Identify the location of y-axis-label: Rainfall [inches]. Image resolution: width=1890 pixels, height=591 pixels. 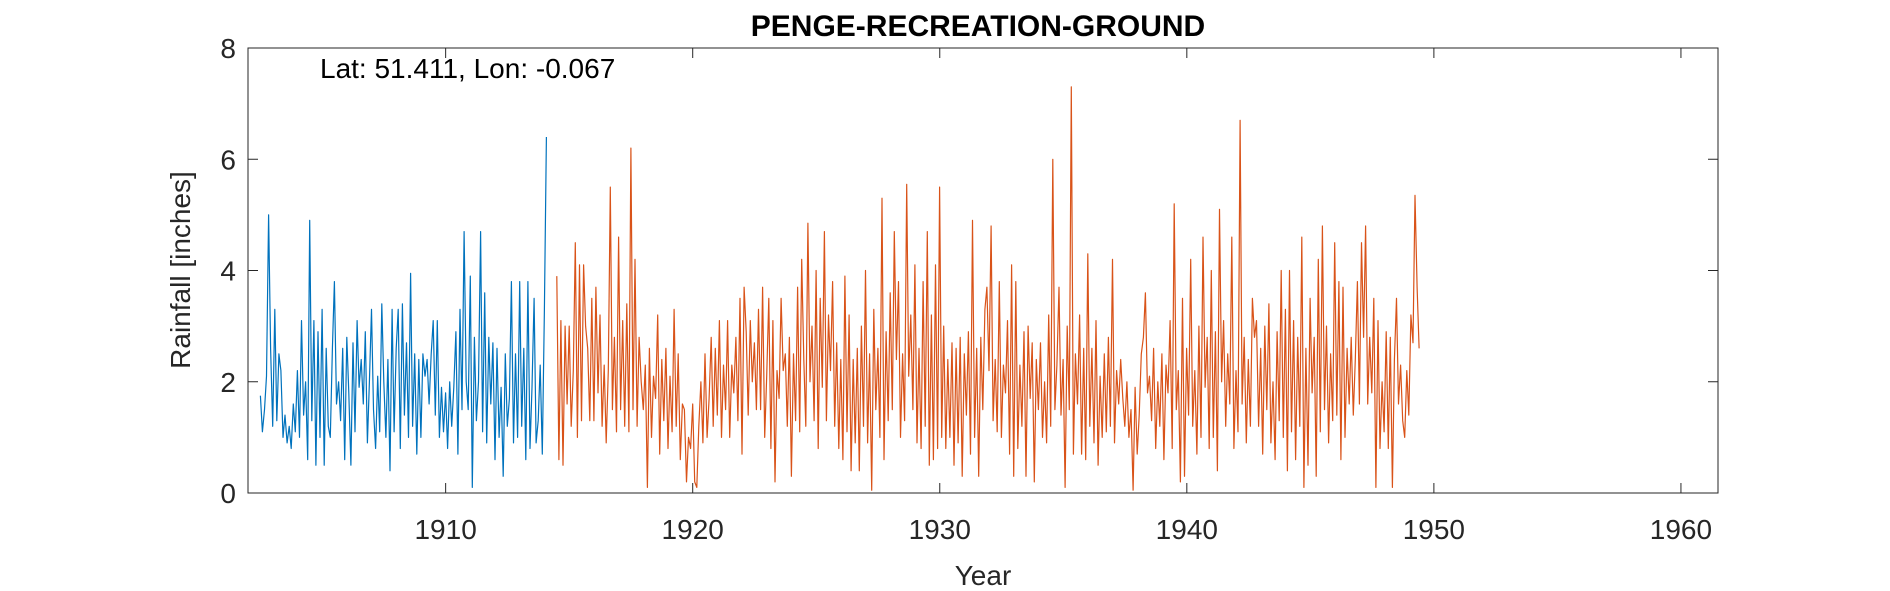
(180, 270).